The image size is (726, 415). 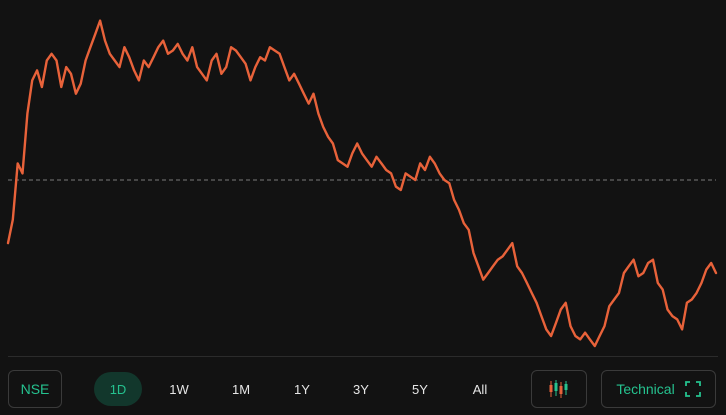 I want to click on range-label: 1Y, so click(x=302, y=389).